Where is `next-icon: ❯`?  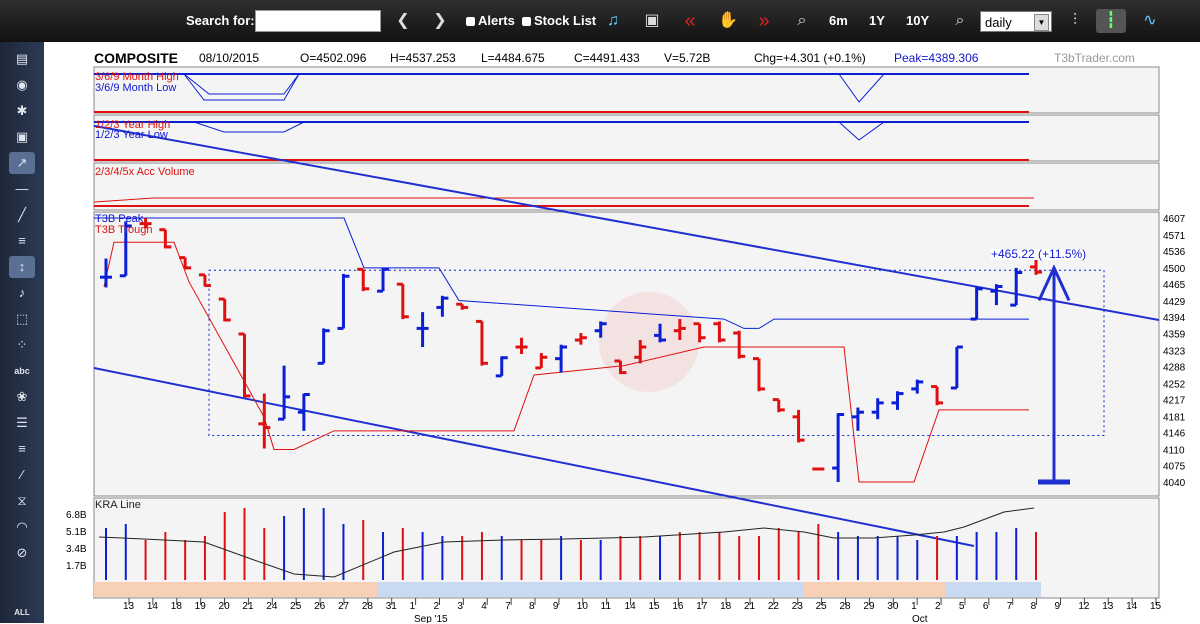
next-icon: ❯ is located at coordinates (440, 20).